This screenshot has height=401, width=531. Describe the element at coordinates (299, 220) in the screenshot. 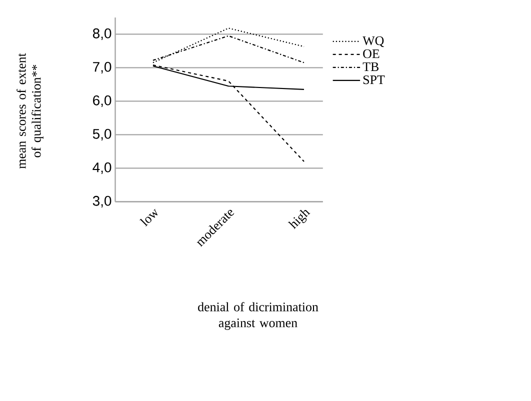

I see `x-tick-label: high` at that location.